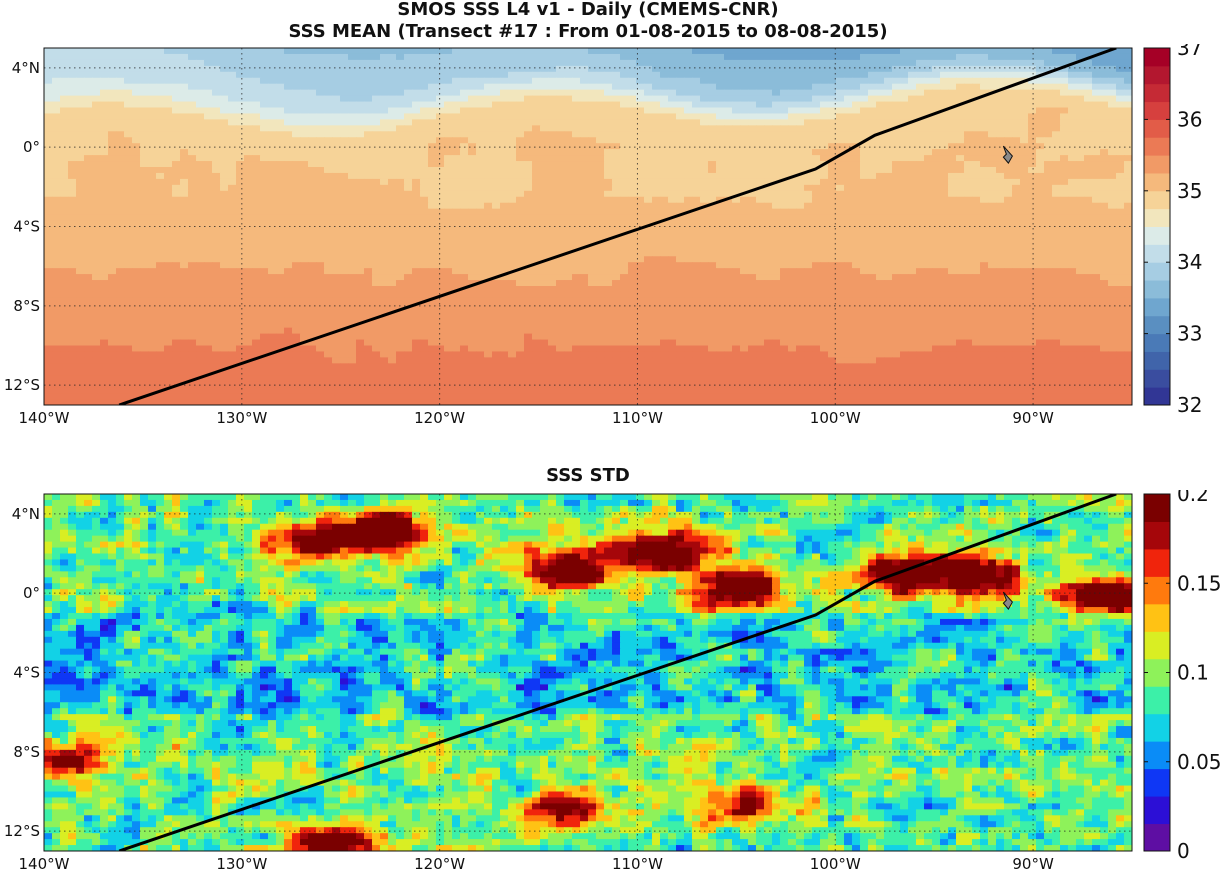  What do you see at coordinates (26, 673) in the screenshot?
I see `bottom-map-lat-label: 4°S` at bounding box center [26, 673].